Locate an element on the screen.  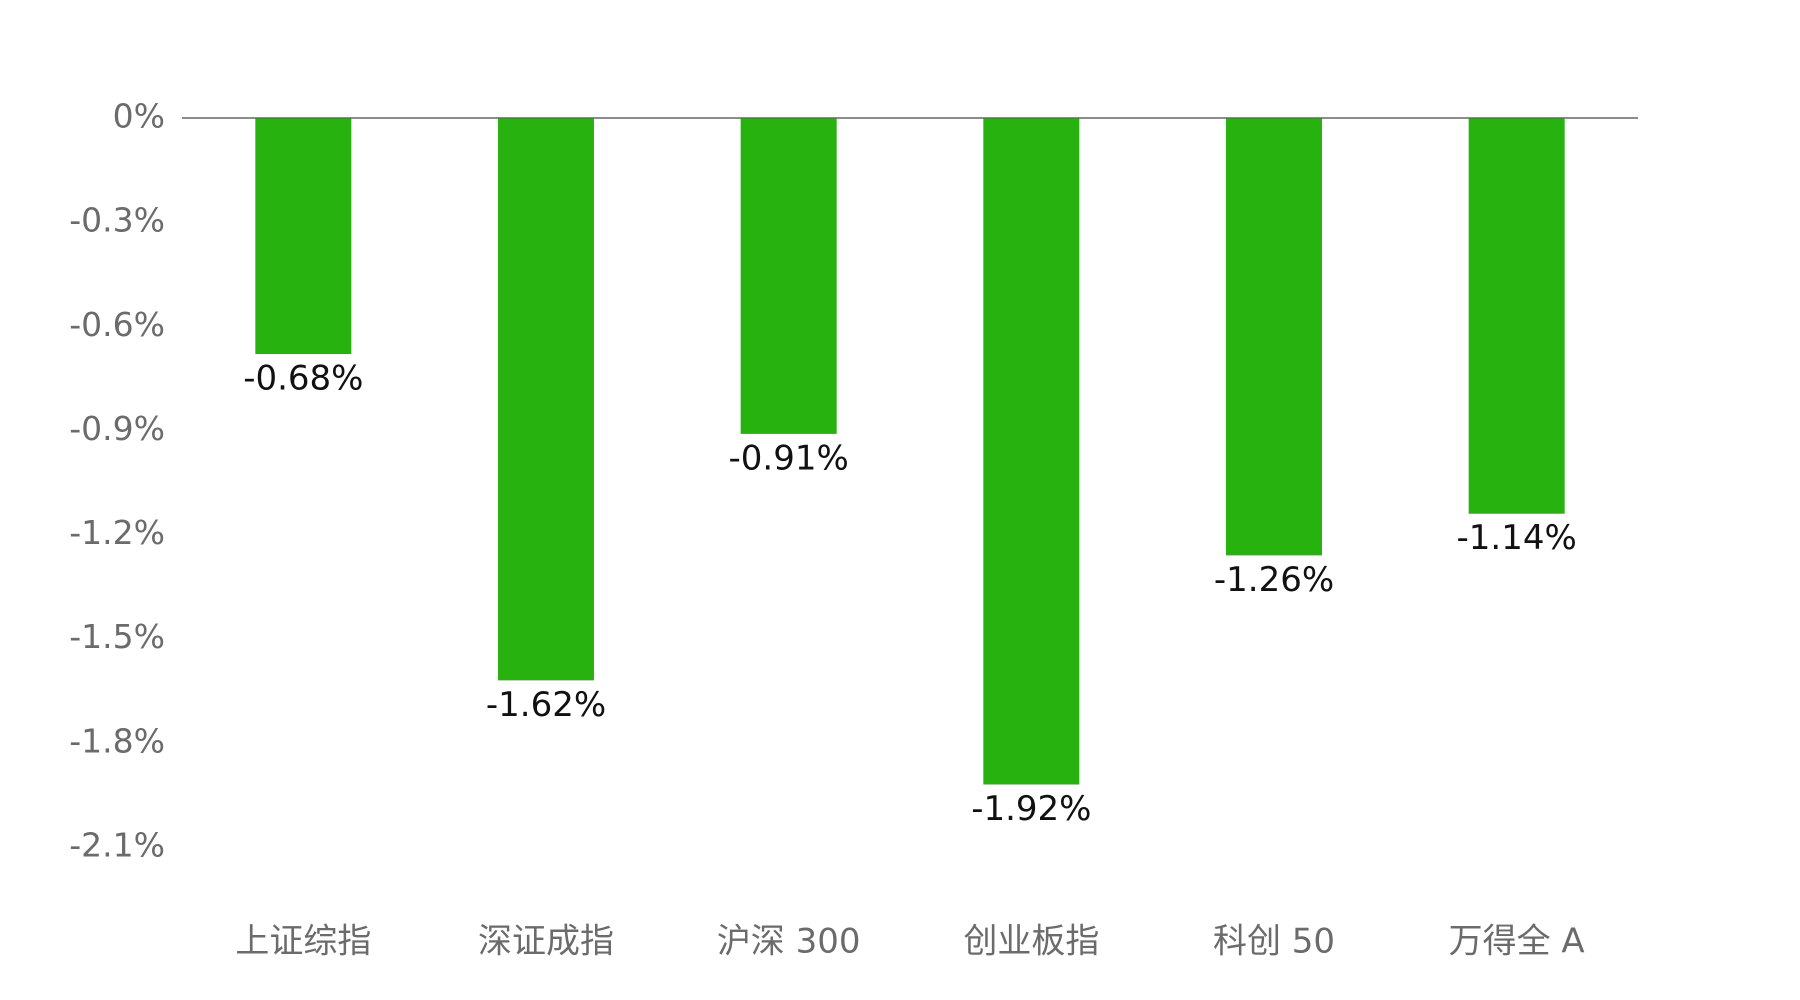
x-tick-label: 科创 50 is located at coordinates (1274, 942).